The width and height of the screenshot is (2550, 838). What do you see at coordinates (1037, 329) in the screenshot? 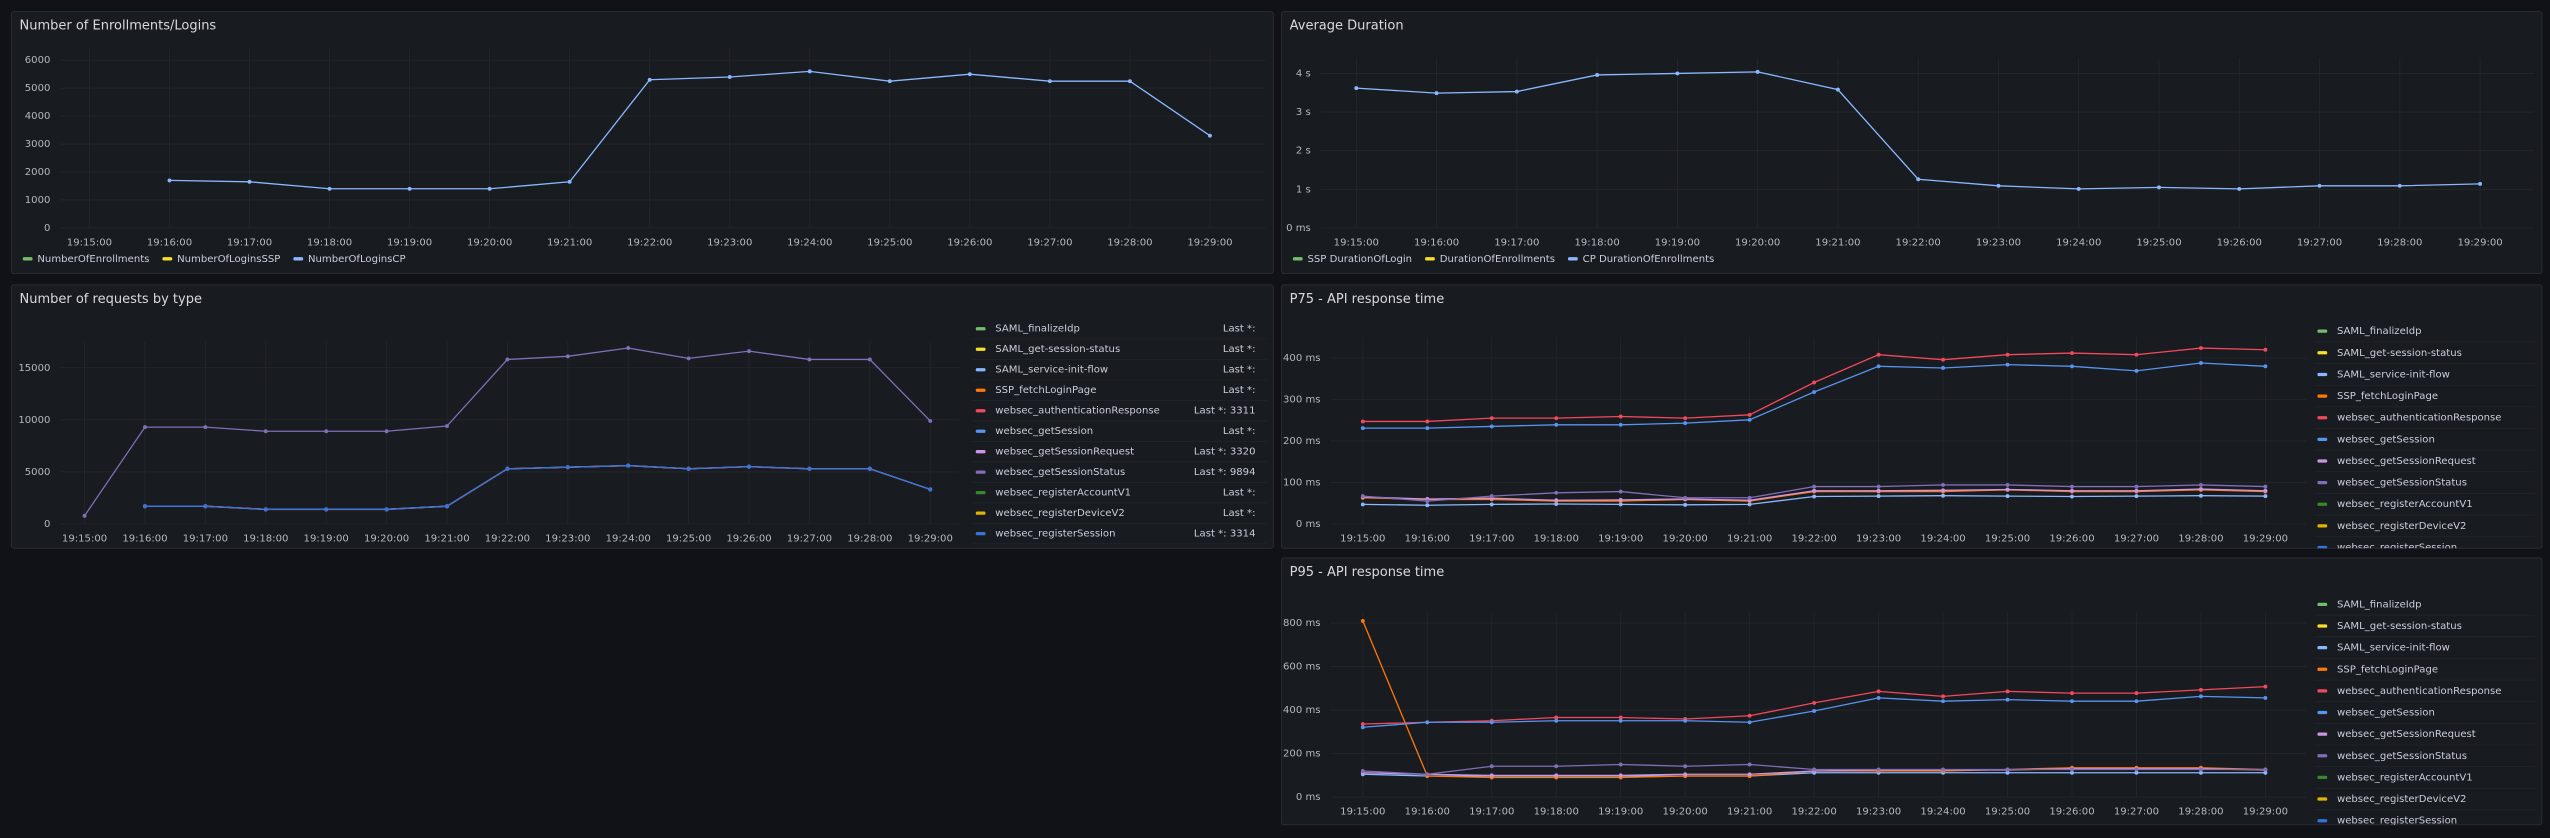
I see `legend-label: SAML_finalizeIdp` at bounding box center [1037, 329].